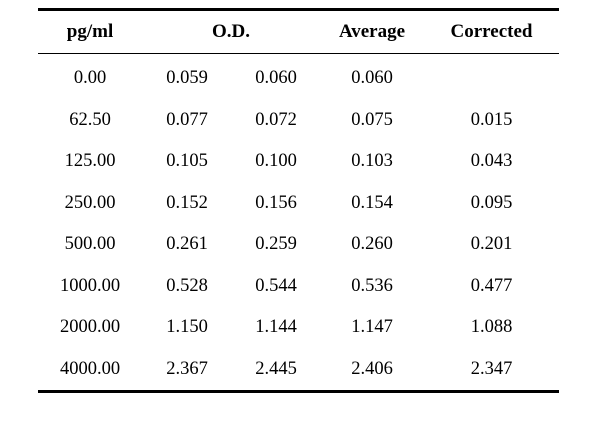 This screenshot has height=432, width=600. I want to click on cell-corrected: 0.015, so click(491, 119).